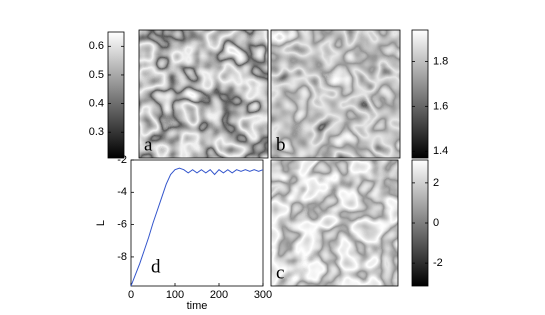 This screenshot has height=315, width=545. What do you see at coordinates (122, 225) in the screenshot?
I see `y-tick-label: -6` at bounding box center [122, 225].